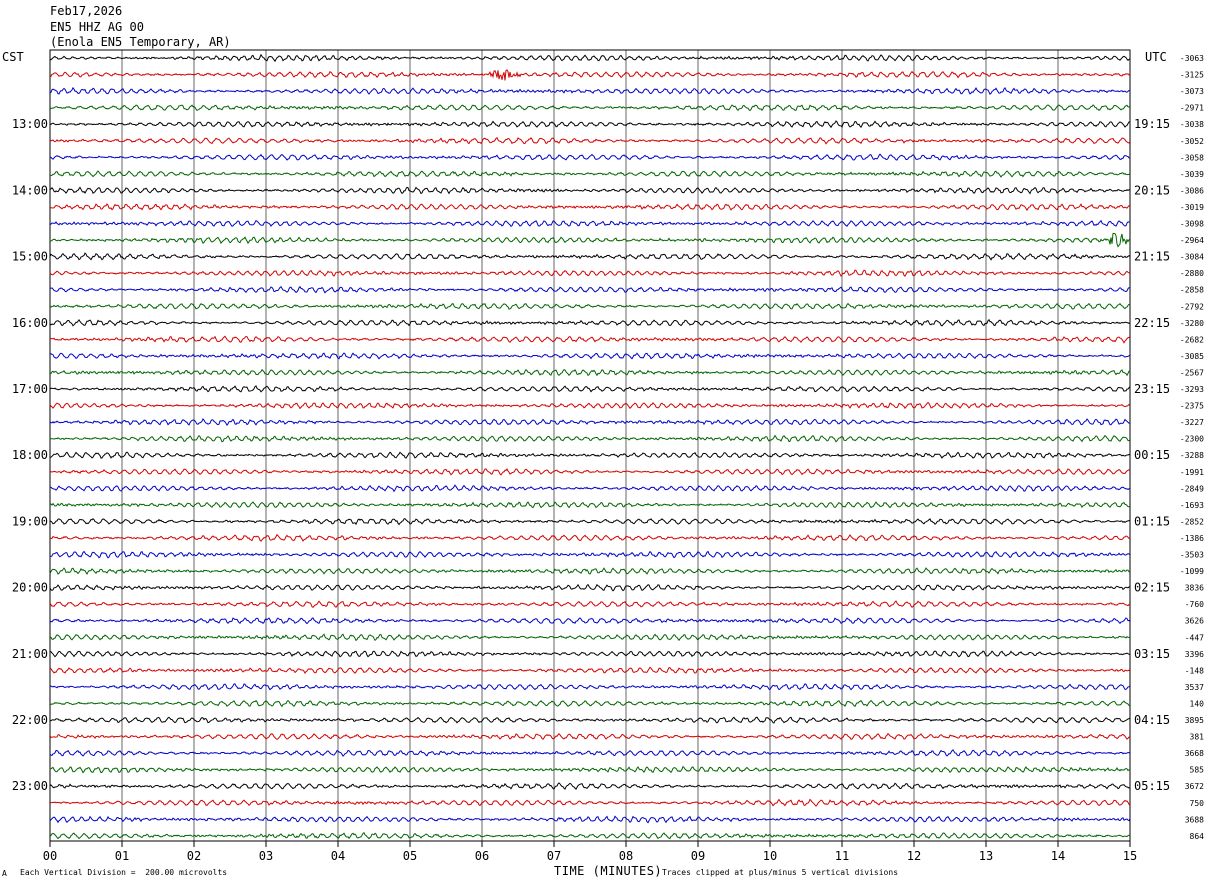 This screenshot has width=1210, height=886. I want to click on left-hour-label: 22:00, so click(30, 720).